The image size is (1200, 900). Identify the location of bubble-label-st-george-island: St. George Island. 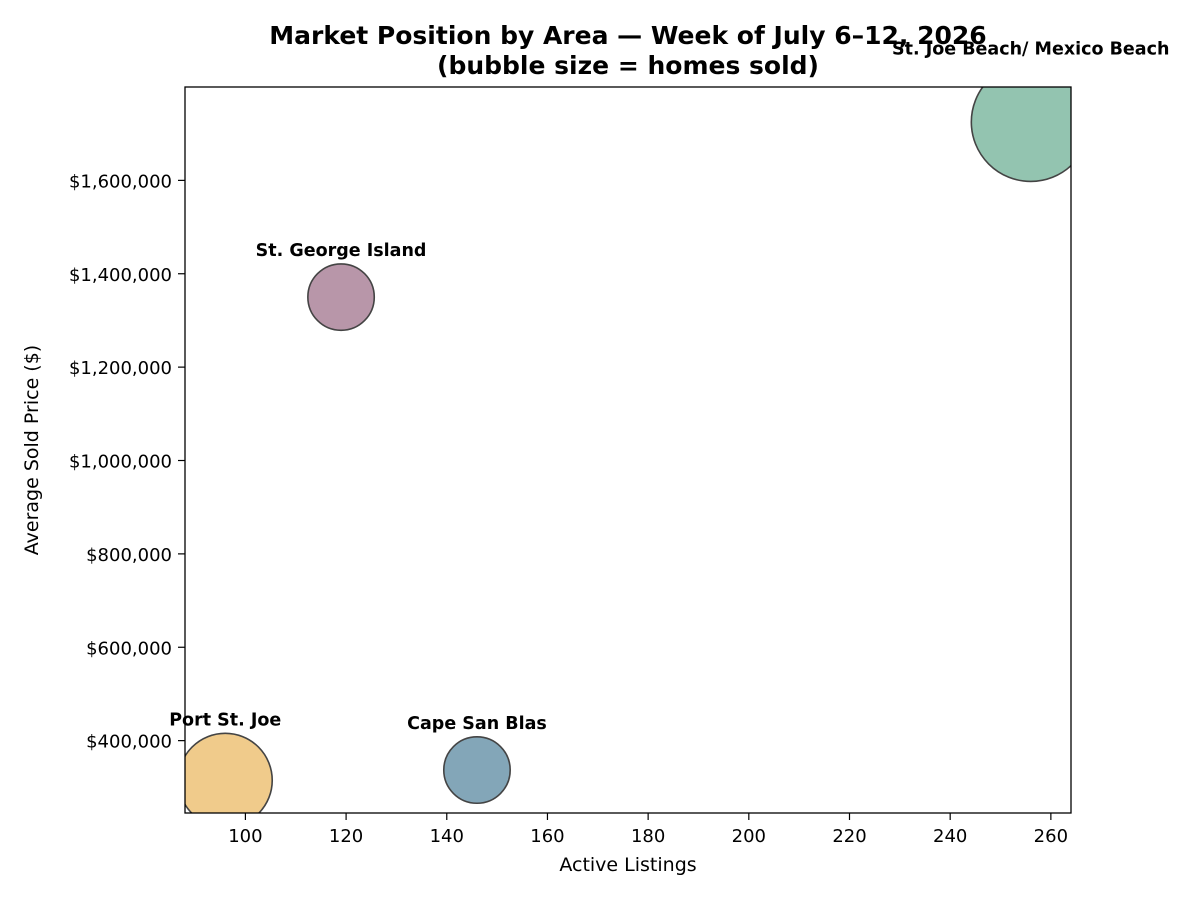
(341, 251).